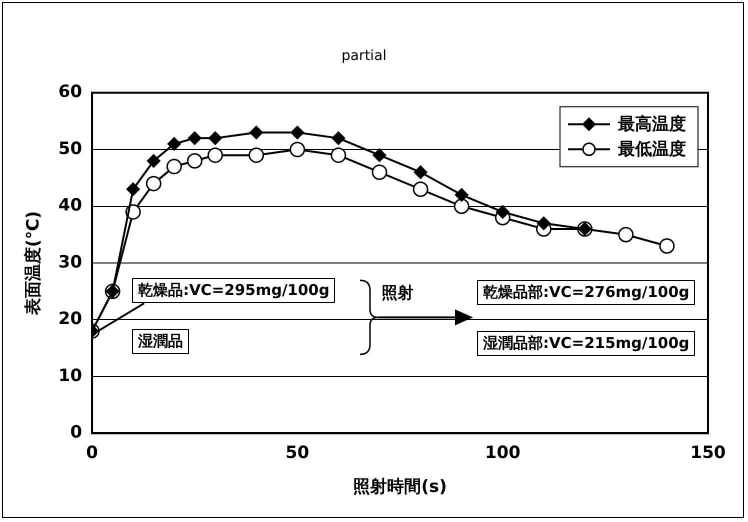 Image resolution: width=748 pixels, height=522 pixels. Describe the element at coordinates (398, 293) in the screenshot. I see `annotation: 照射` at that location.